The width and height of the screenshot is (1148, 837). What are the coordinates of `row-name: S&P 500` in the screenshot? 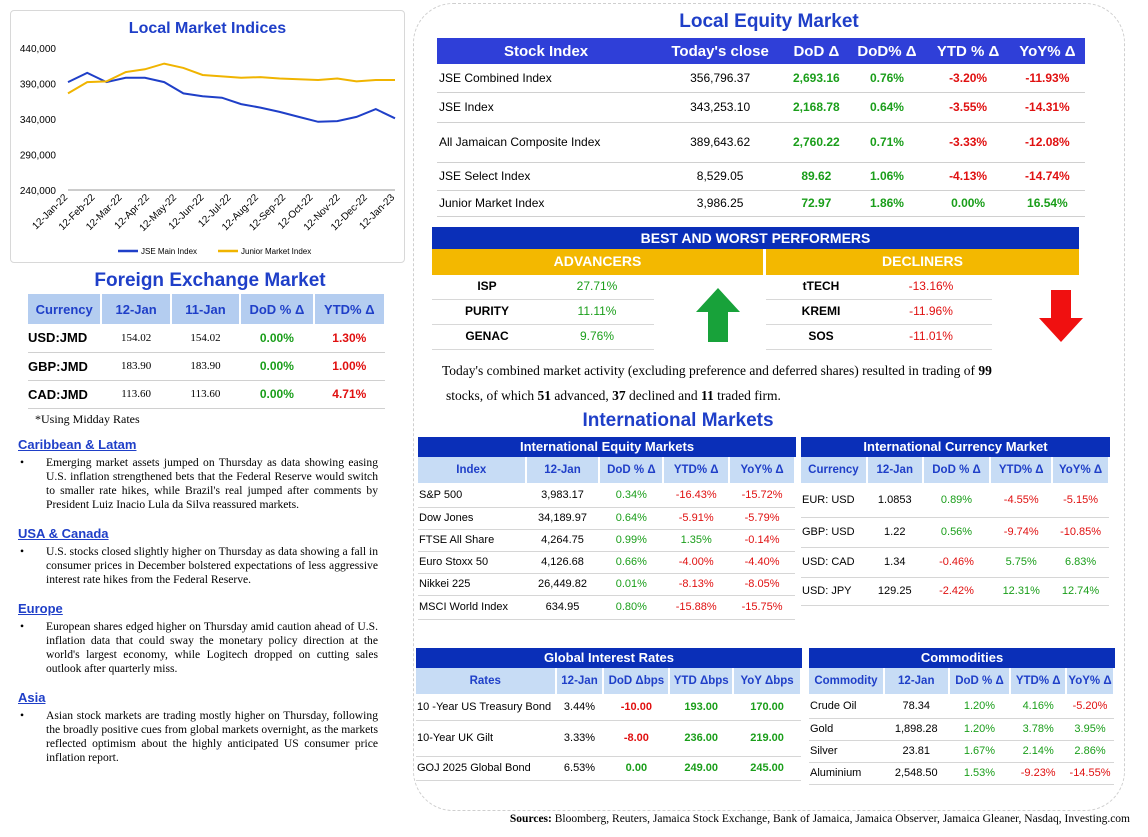 It's located at (472, 495).